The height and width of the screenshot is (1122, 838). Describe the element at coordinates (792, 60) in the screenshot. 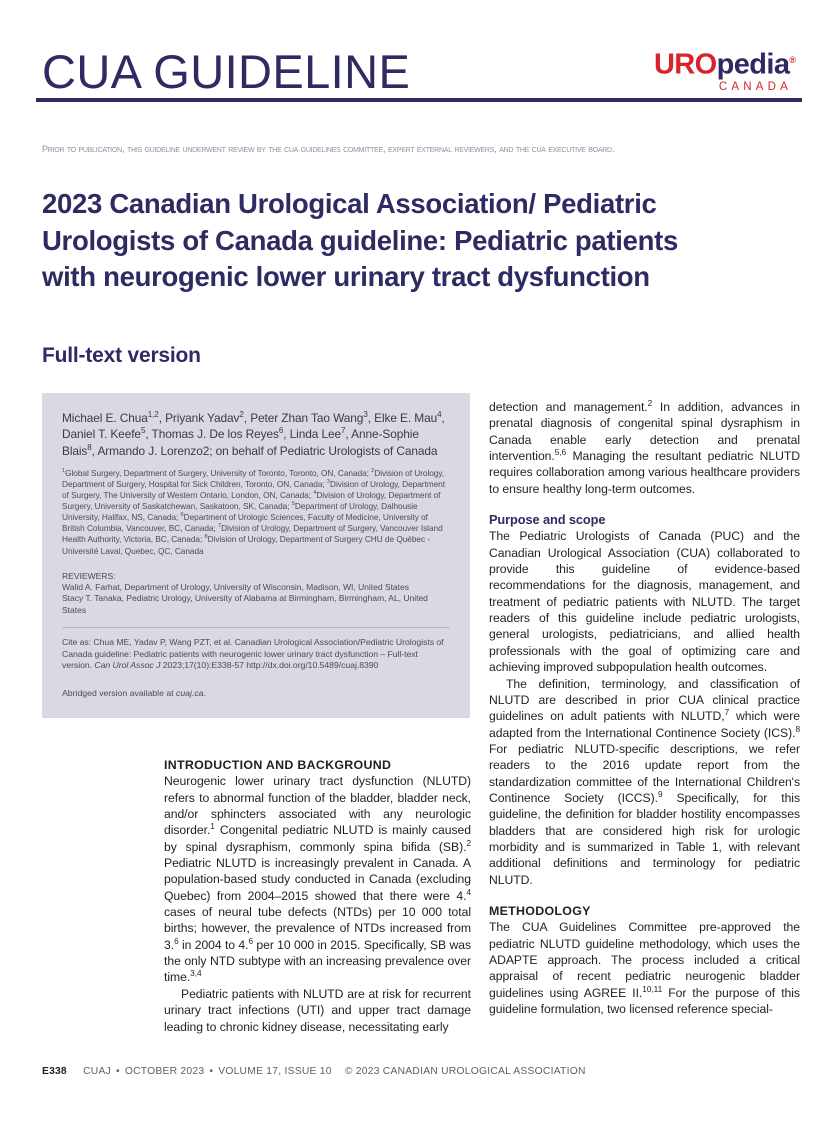

I see `registered-trademark-icon: ®` at that location.